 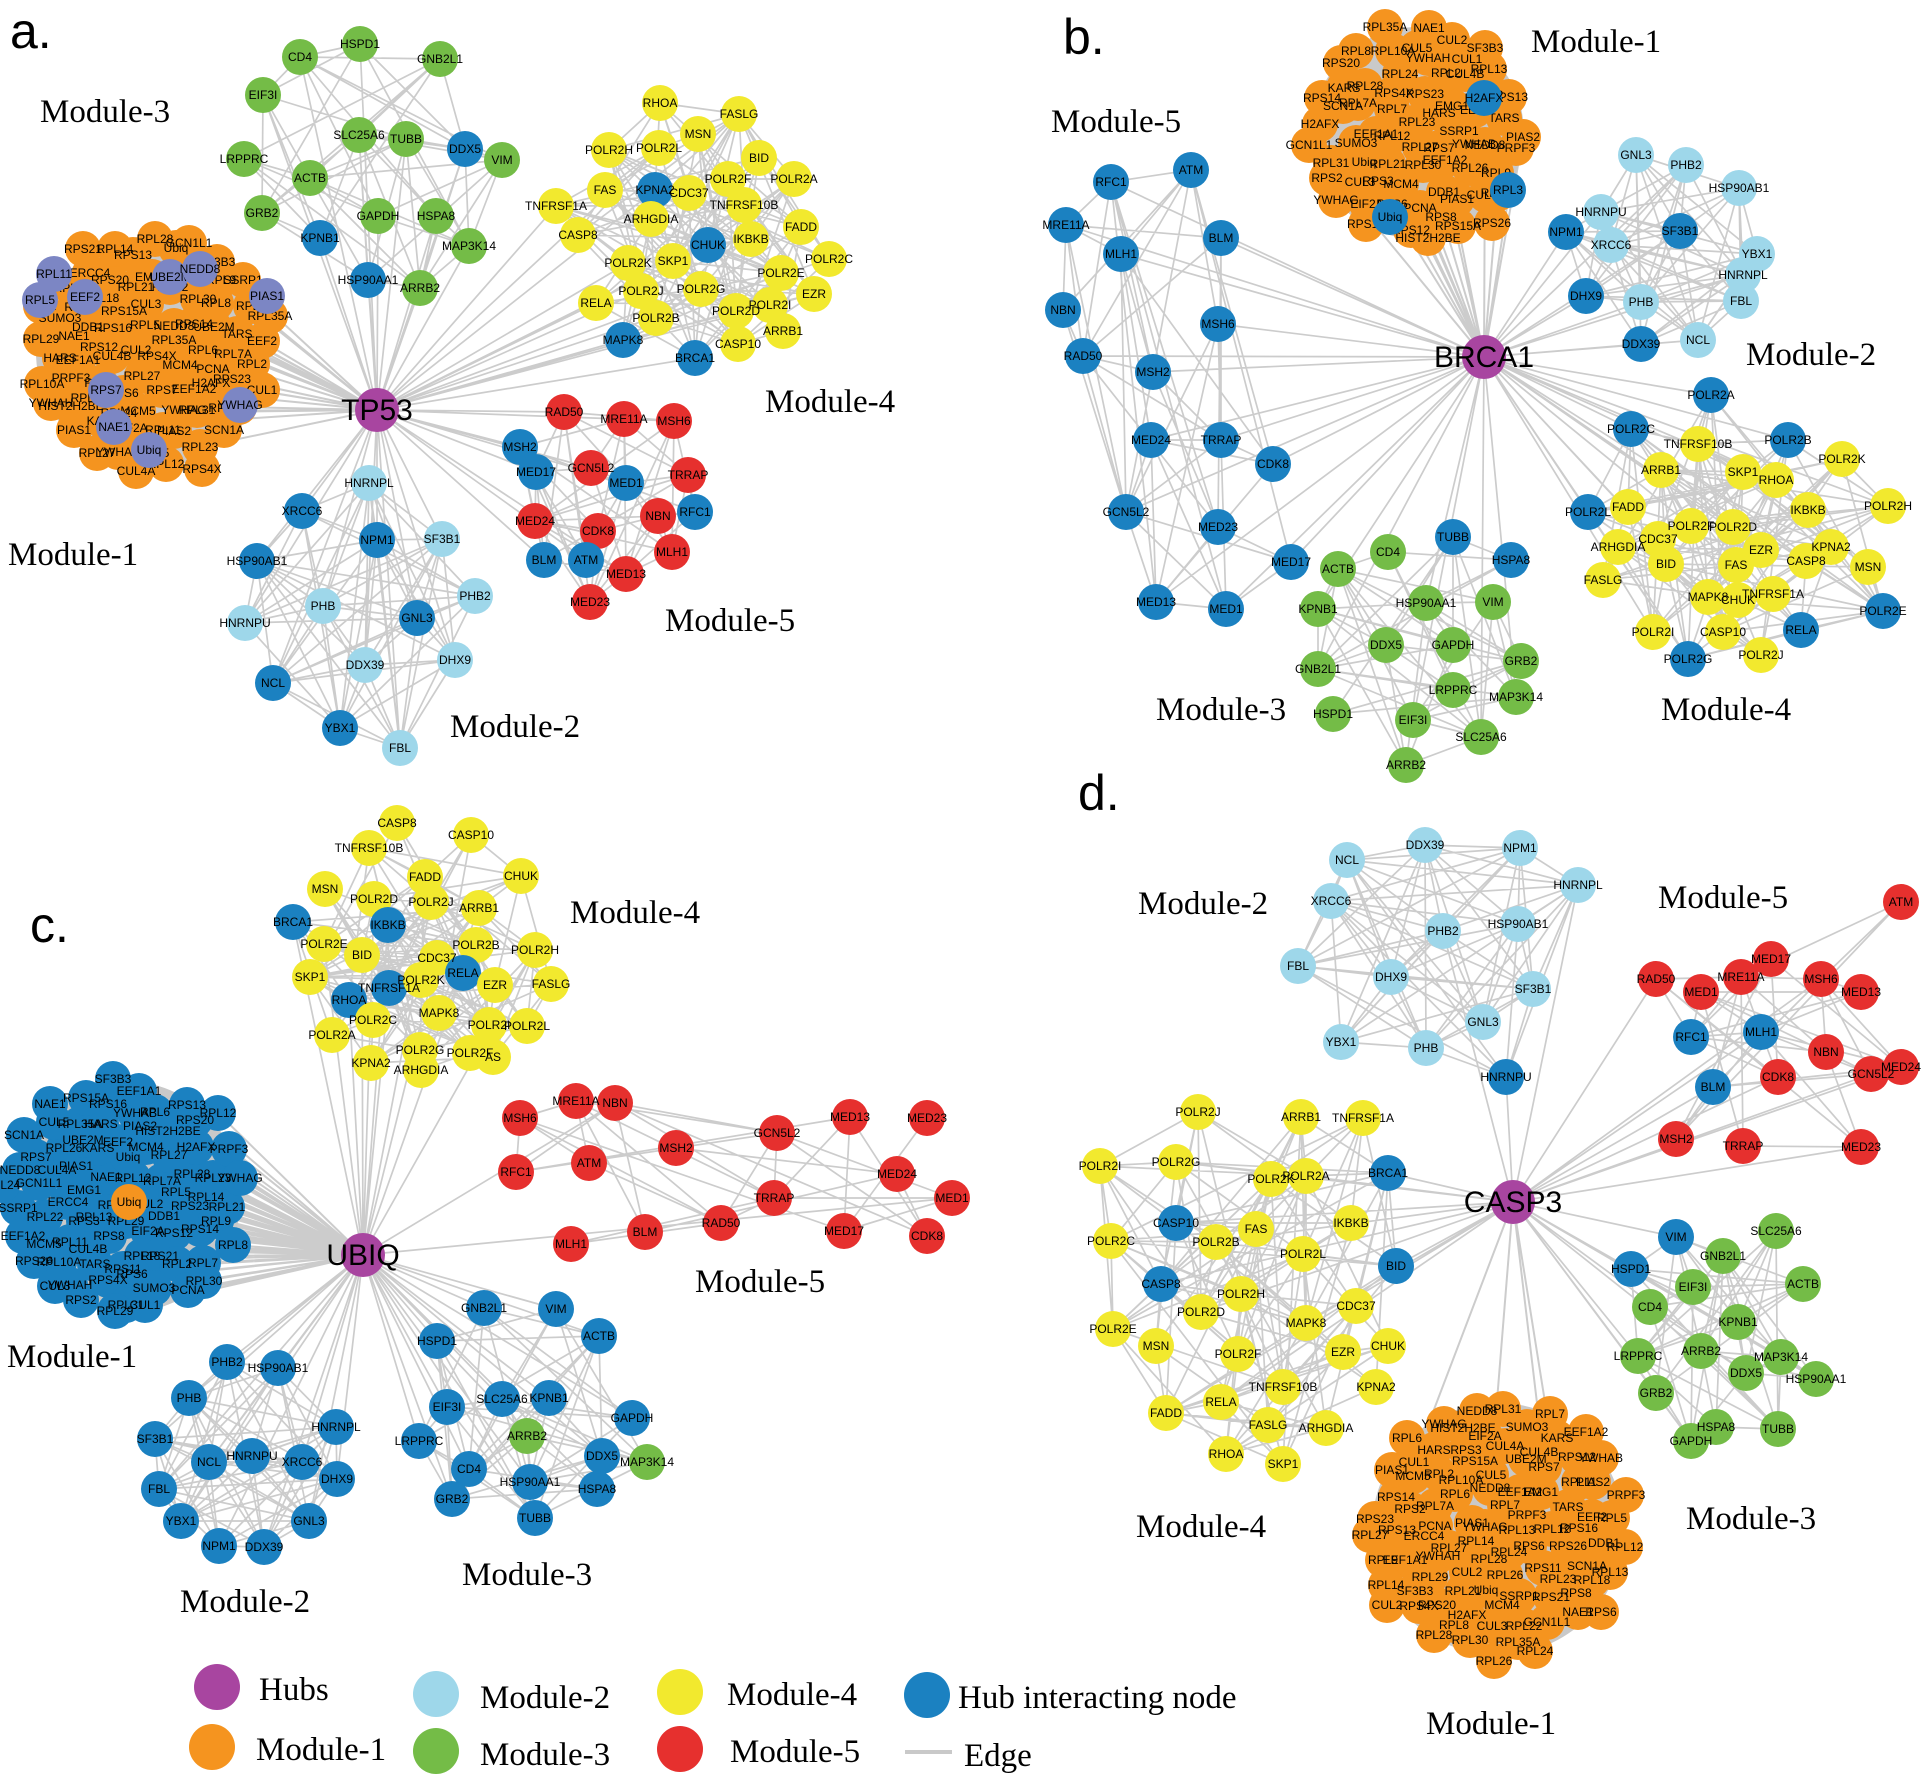 What do you see at coordinates (1483, 1022) in the screenshot?
I see `svg-text: GNL3` at bounding box center [1483, 1022].